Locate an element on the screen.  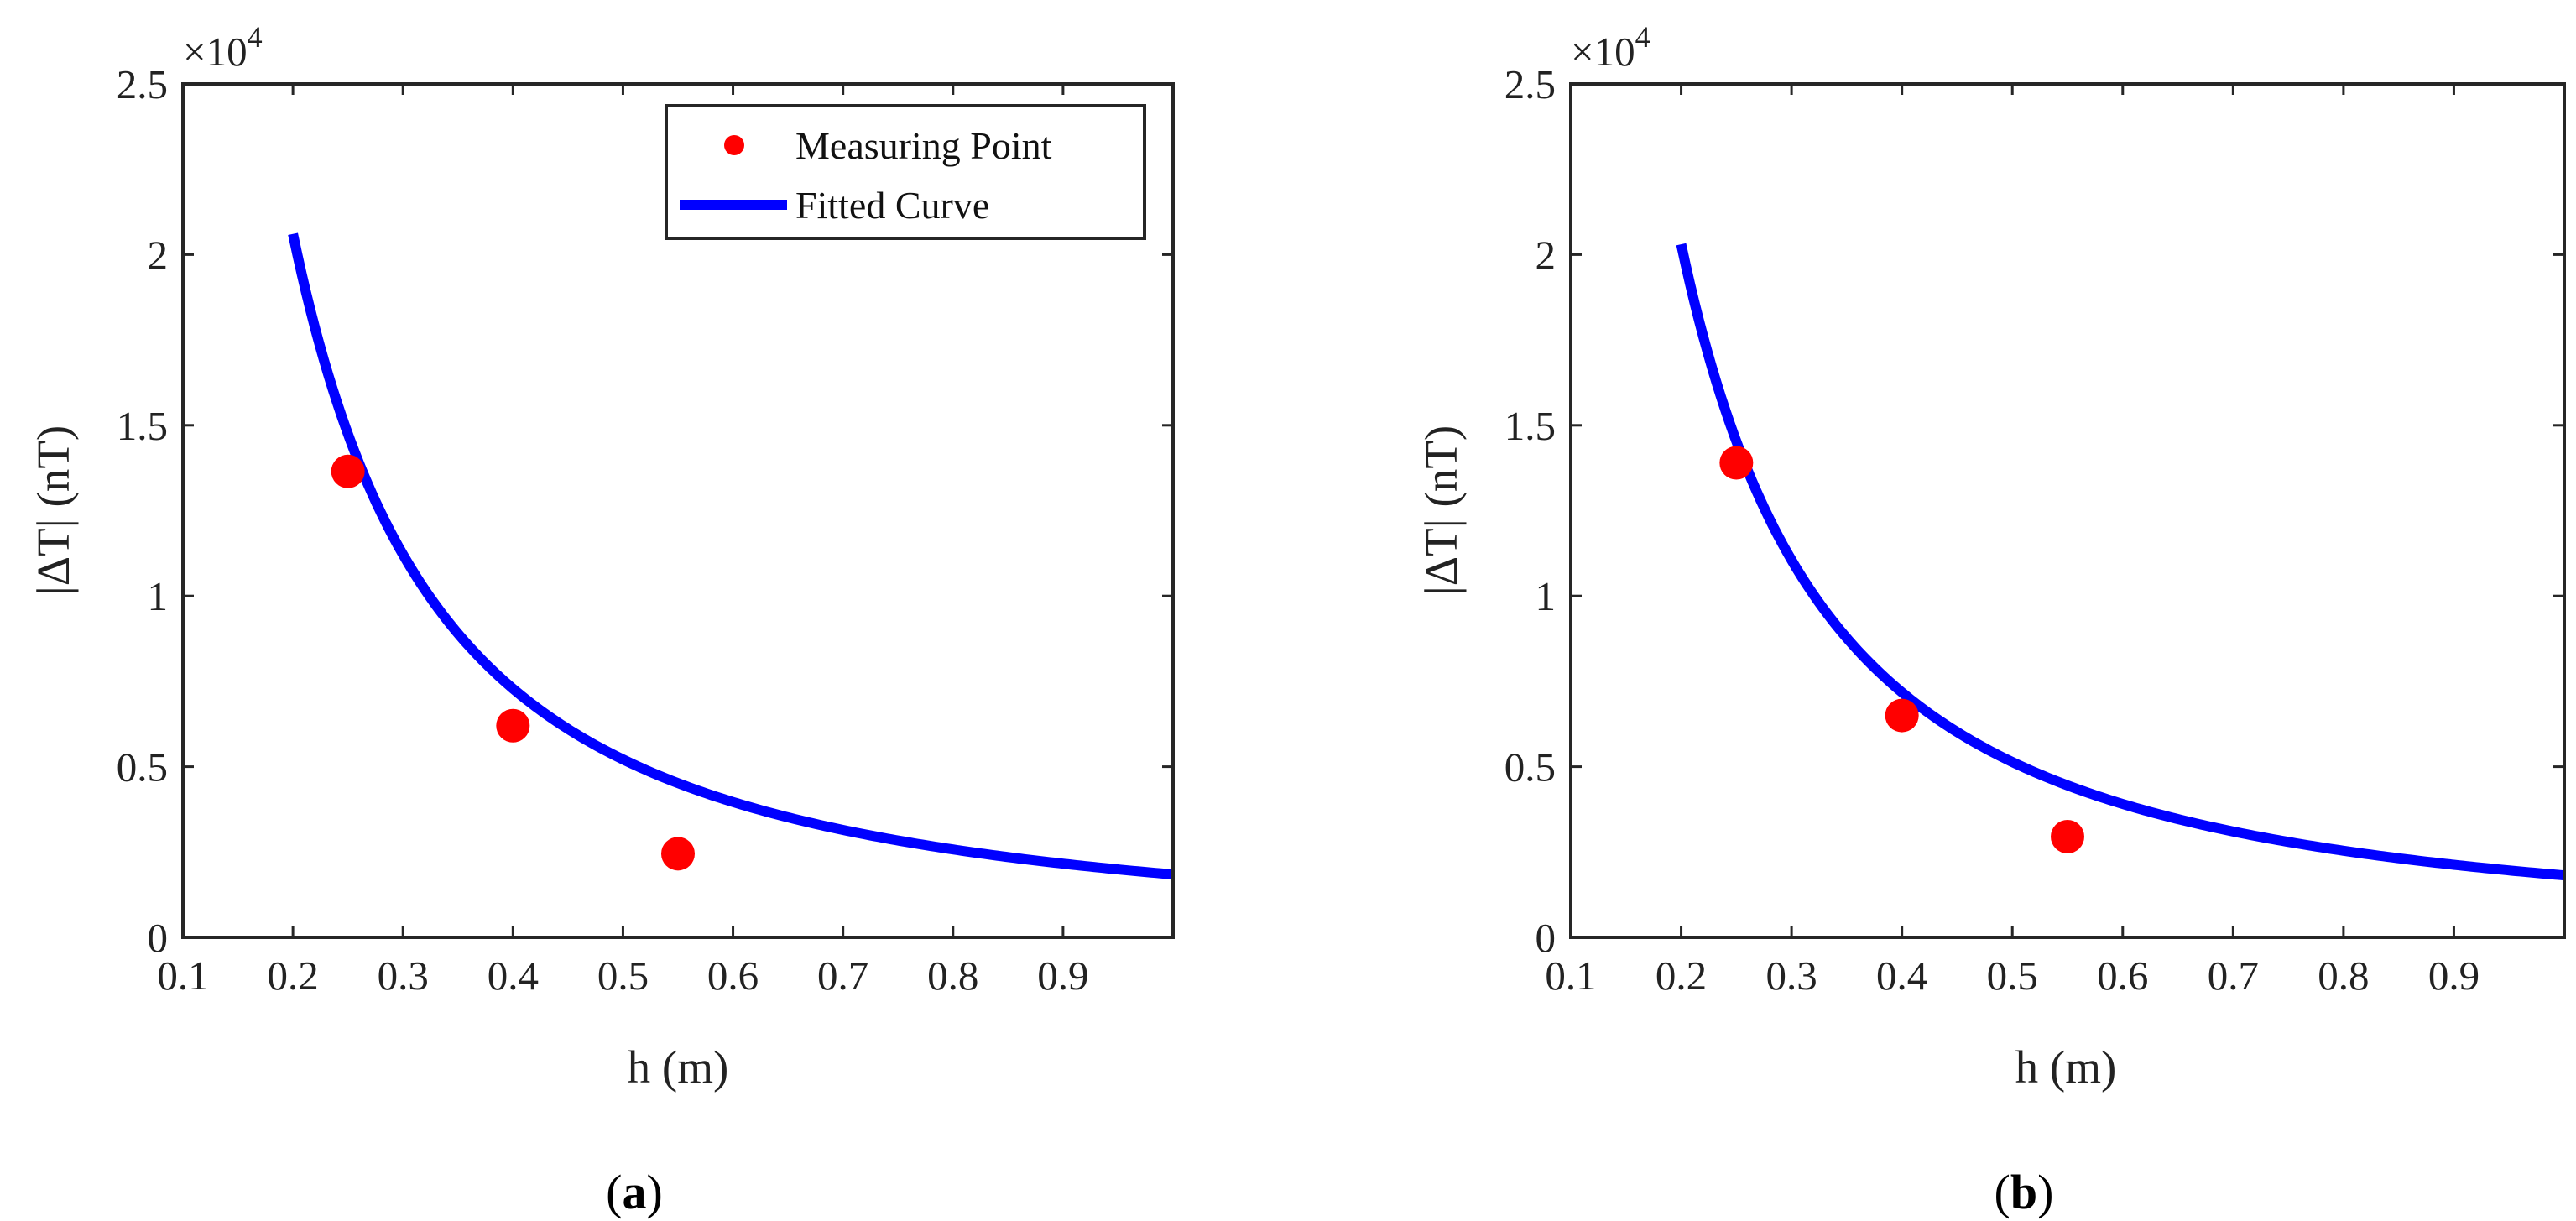
legend-label-fitted-curve: Fitted Curve is located at coordinates (892, 205).